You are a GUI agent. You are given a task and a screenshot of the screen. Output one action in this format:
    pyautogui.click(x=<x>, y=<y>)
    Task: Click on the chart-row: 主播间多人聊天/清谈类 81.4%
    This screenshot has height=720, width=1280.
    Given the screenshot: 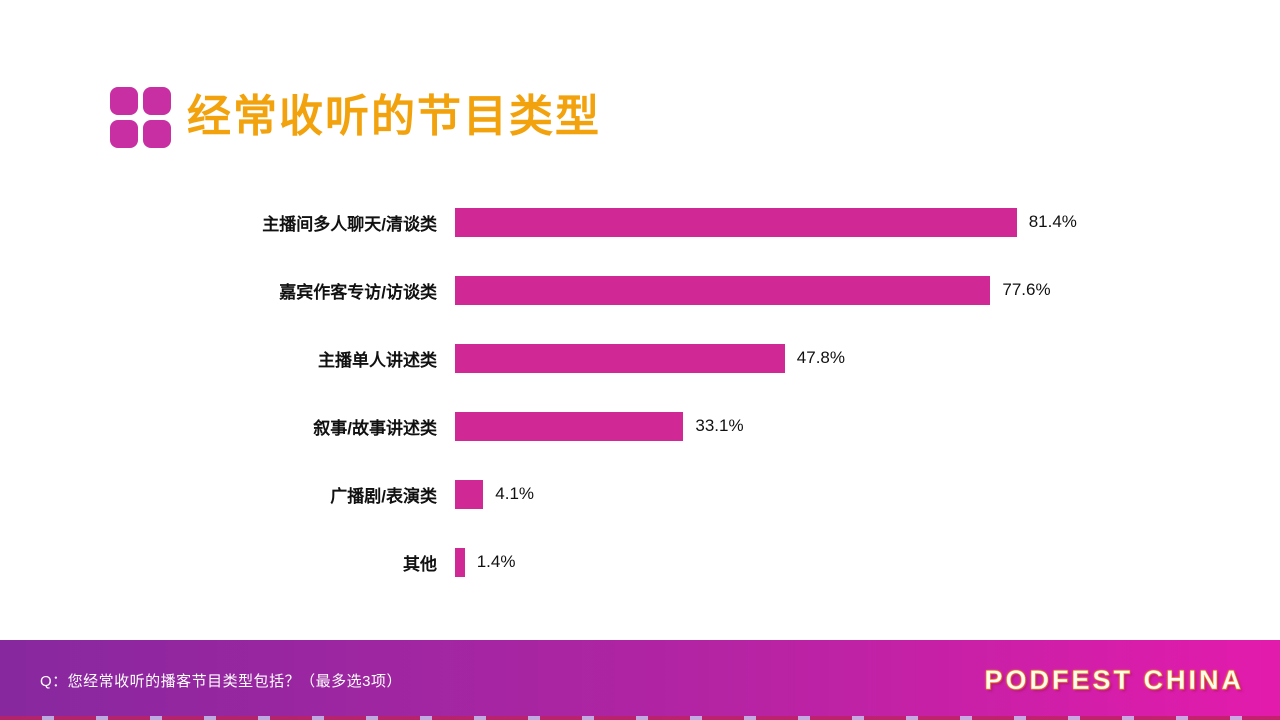 What is the action you would take?
    pyautogui.click(x=640, y=222)
    